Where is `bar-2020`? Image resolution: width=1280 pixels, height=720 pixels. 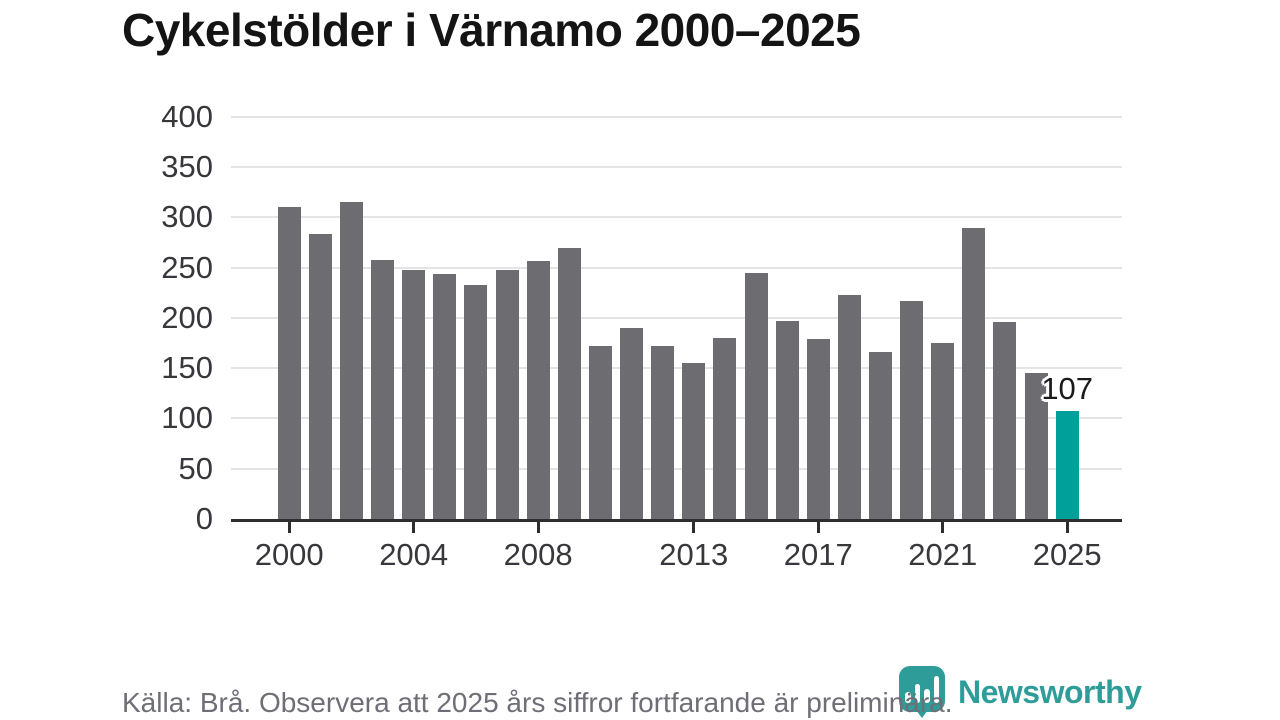 bar-2020 is located at coordinates (912, 409).